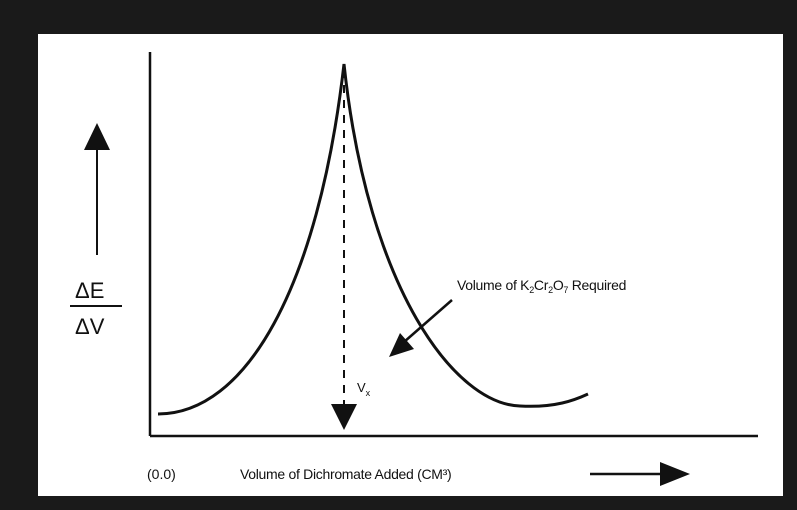 This screenshot has height=510, width=797. Describe the element at coordinates (89, 290) in the screenshot. I see `y-label-top: ΔE` at that location.